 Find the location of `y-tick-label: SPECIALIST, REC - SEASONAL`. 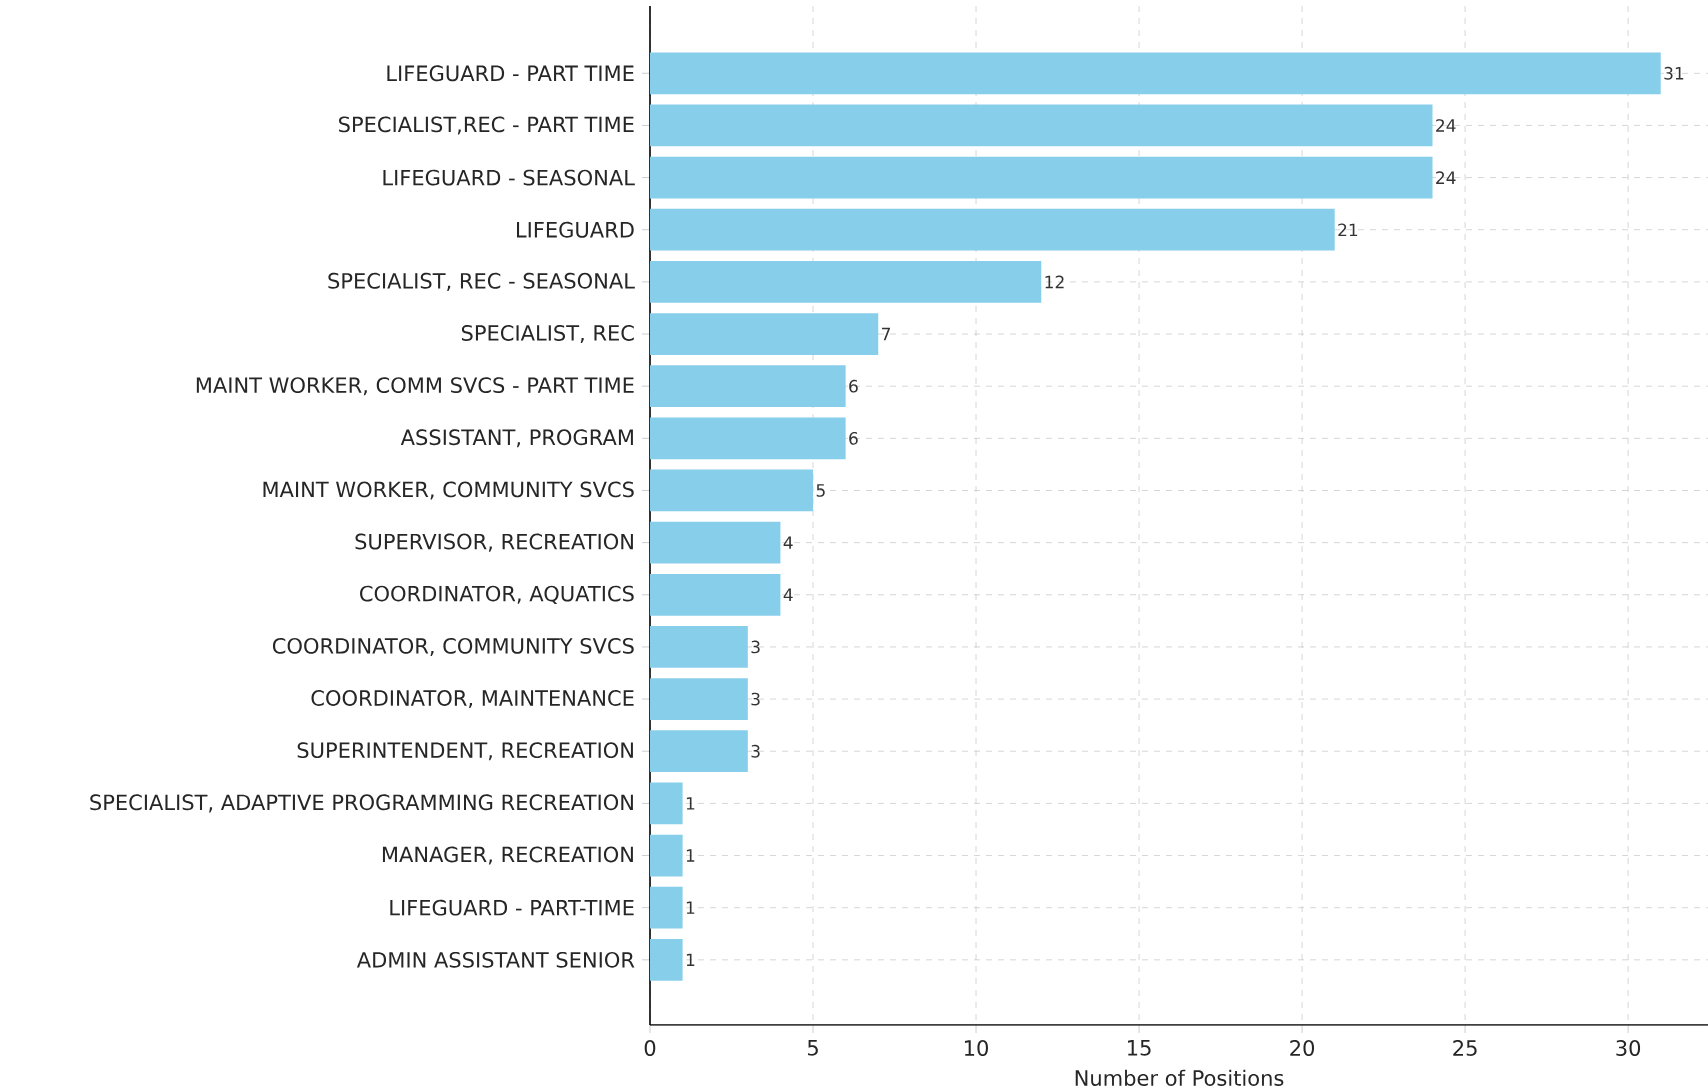

y-tick-label: SPECIALIST, REC - SEASONAL is located at coordinates (481, 281).